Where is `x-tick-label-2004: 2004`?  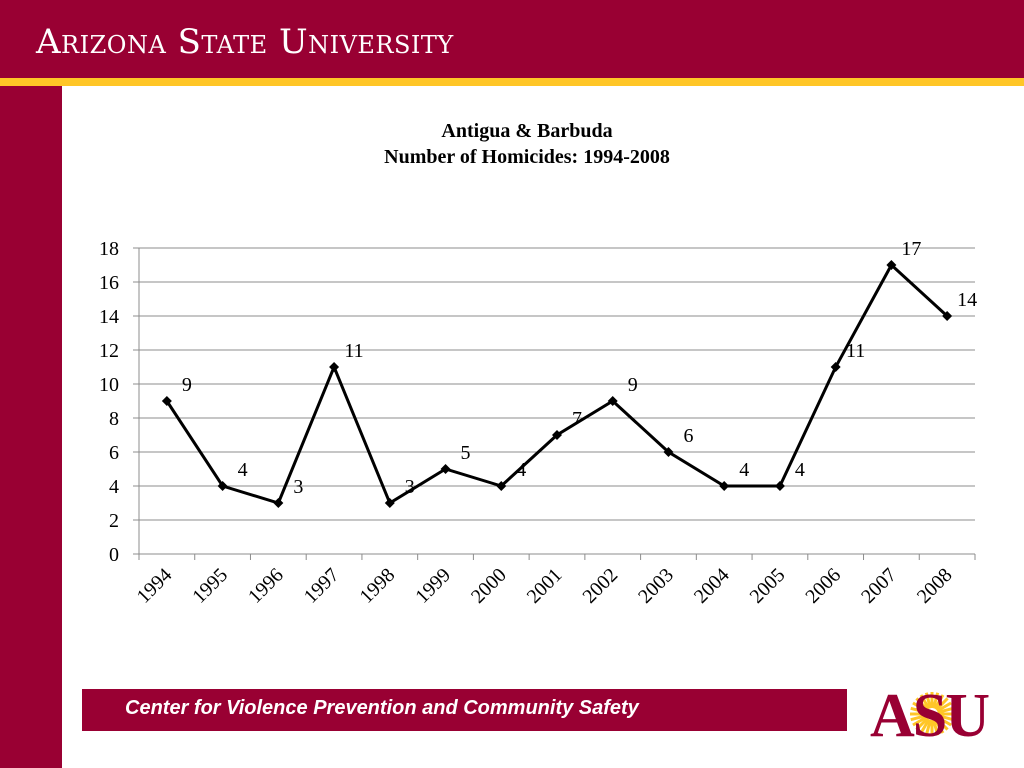
x-tick-label-2004: 2004 is located at coordinates (712, 586).